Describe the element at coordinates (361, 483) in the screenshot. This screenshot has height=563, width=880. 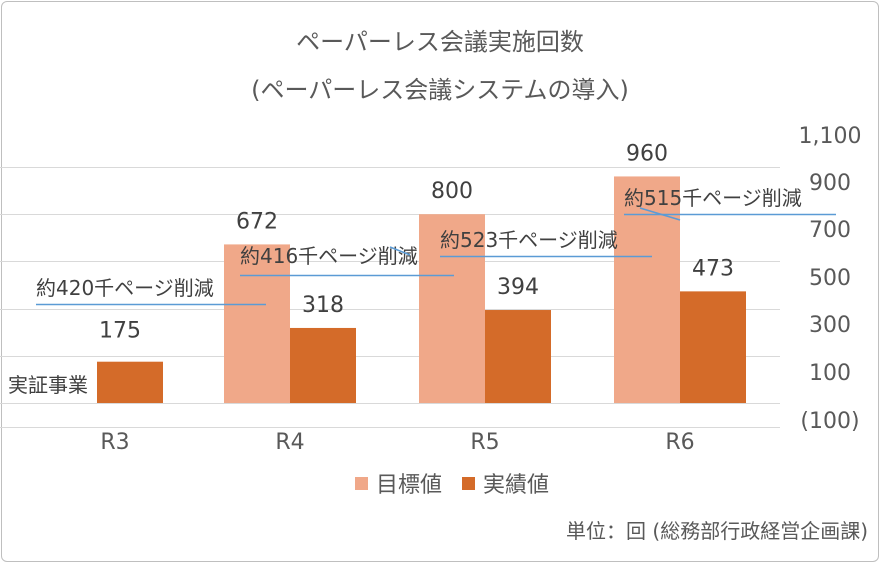
I see `legend-swatch-target` at that location.